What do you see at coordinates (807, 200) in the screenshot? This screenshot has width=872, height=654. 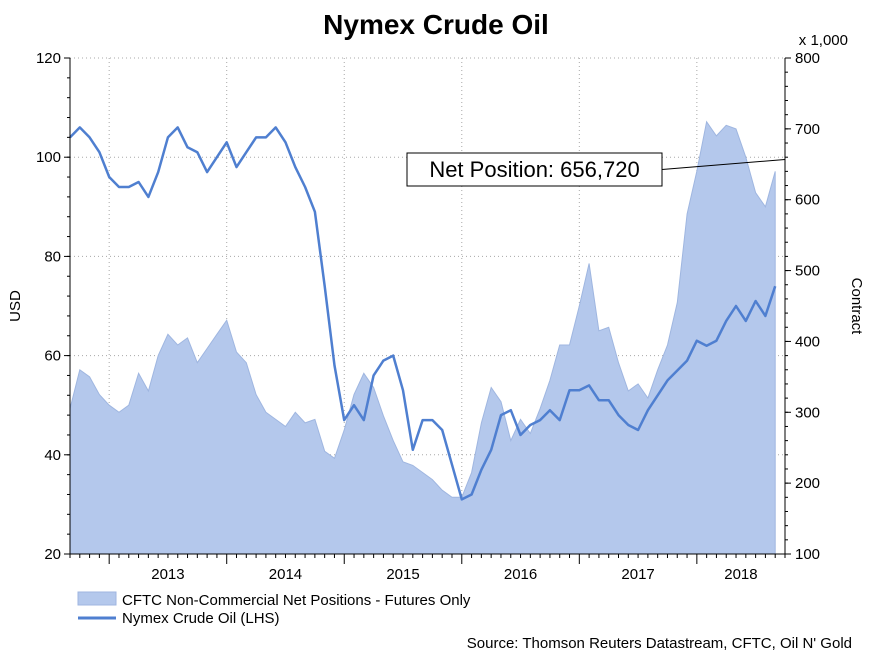 I see `right-tick-label: 600` at bounding box center [807, 200].